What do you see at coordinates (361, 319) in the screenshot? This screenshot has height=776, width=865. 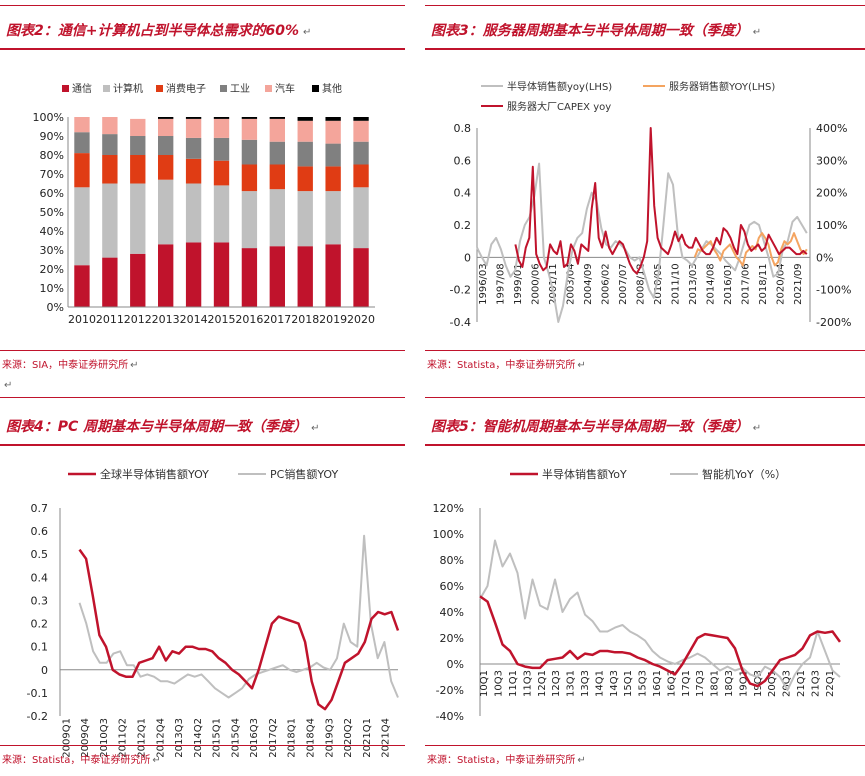 I see `x-tick-label: 2020` at bounding box center [361, 319].